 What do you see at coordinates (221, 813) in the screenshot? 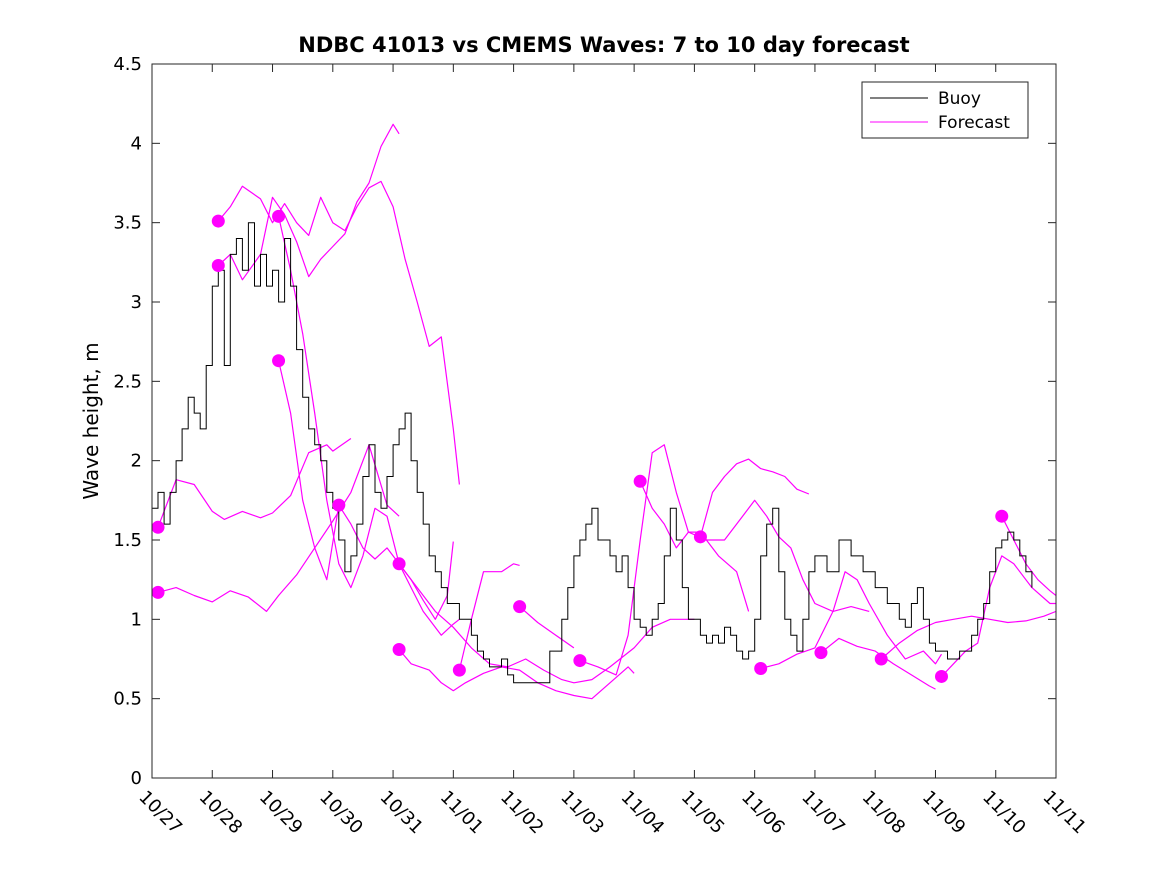
I see `x-tick-label: 10/28` at bounding box center [221, 813].